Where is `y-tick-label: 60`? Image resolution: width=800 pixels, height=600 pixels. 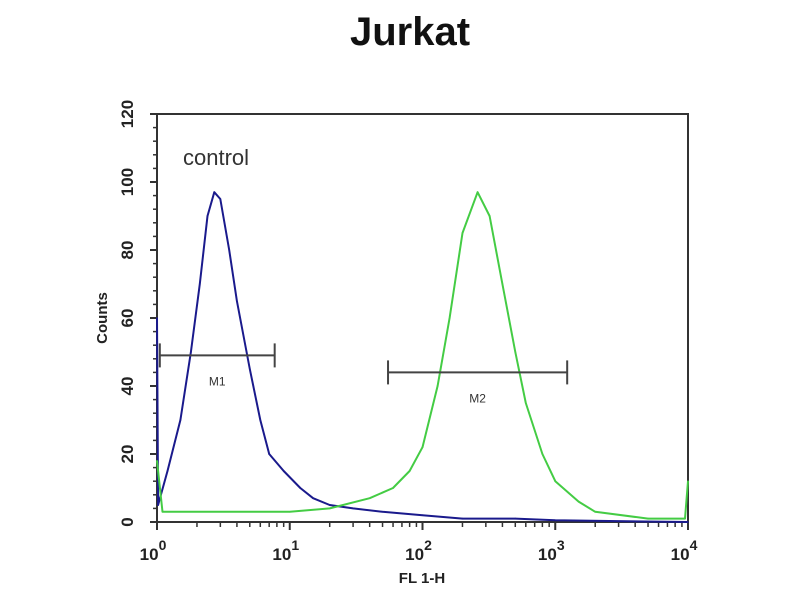 y-tick-label: 60 is located at coordinates (127, 318).